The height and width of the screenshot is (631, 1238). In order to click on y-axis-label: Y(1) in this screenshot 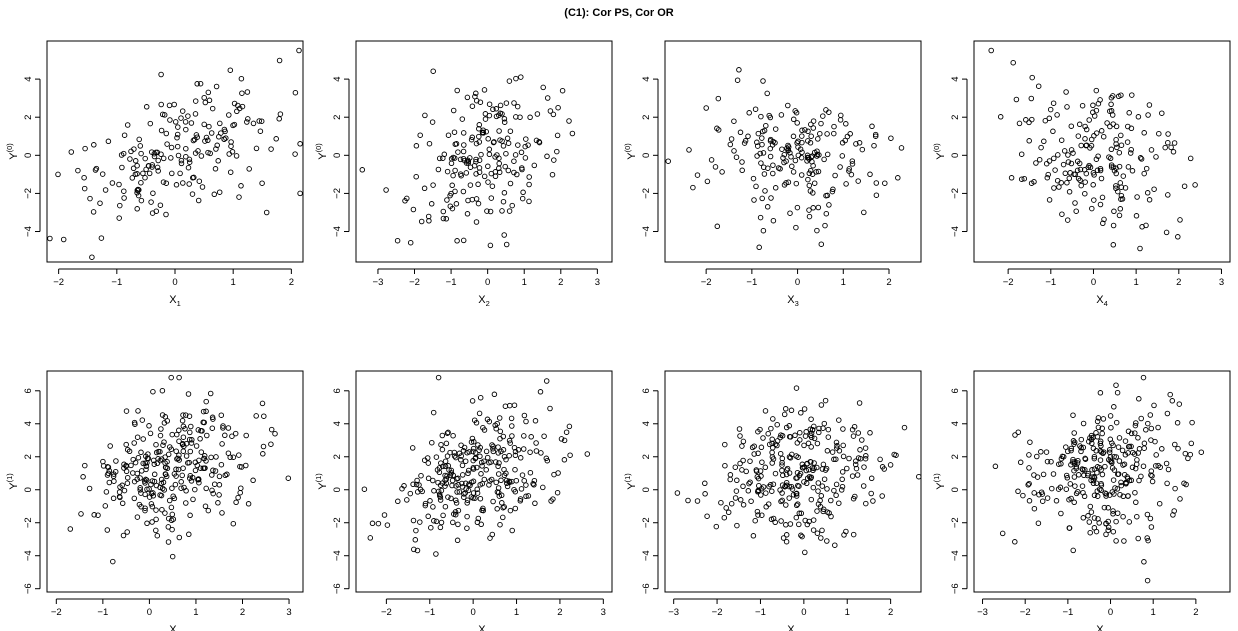, I will do `click(939, 481)`.